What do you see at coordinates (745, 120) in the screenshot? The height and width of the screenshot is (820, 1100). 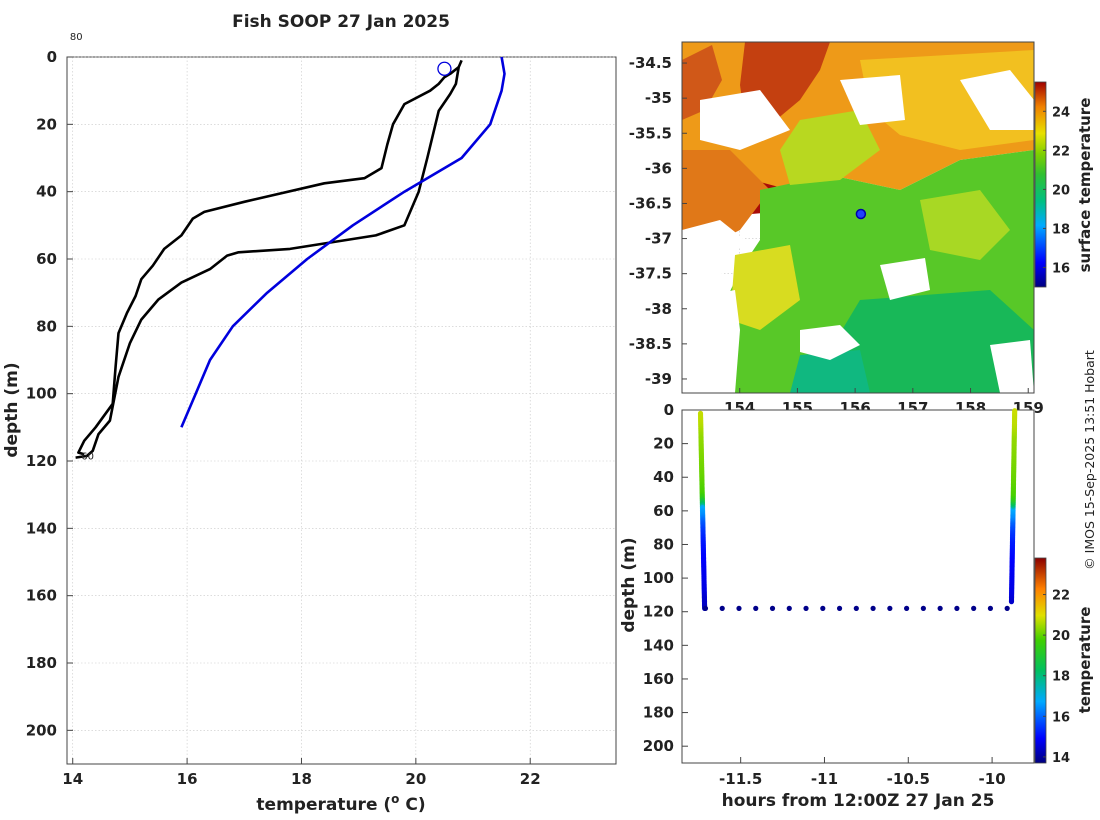 I see `missing-data-cloud-northwest` at bounding box center [745, 120].